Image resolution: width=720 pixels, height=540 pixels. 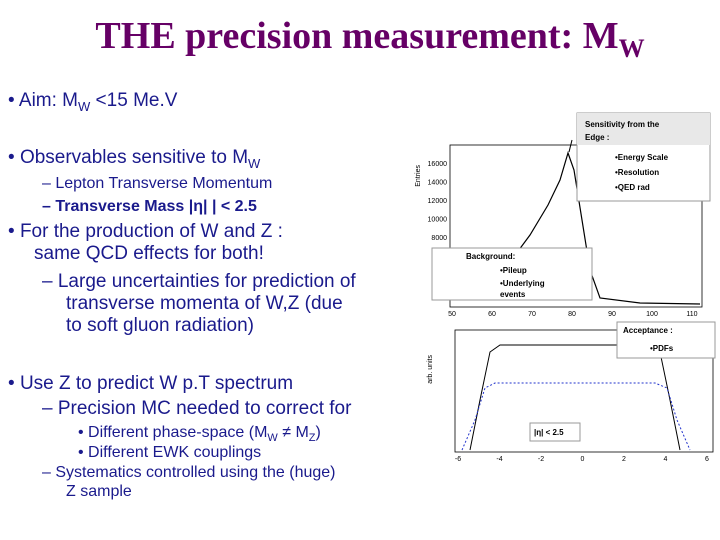 I want to click on y-tick-label: 14000, so click(x=438, y=183).